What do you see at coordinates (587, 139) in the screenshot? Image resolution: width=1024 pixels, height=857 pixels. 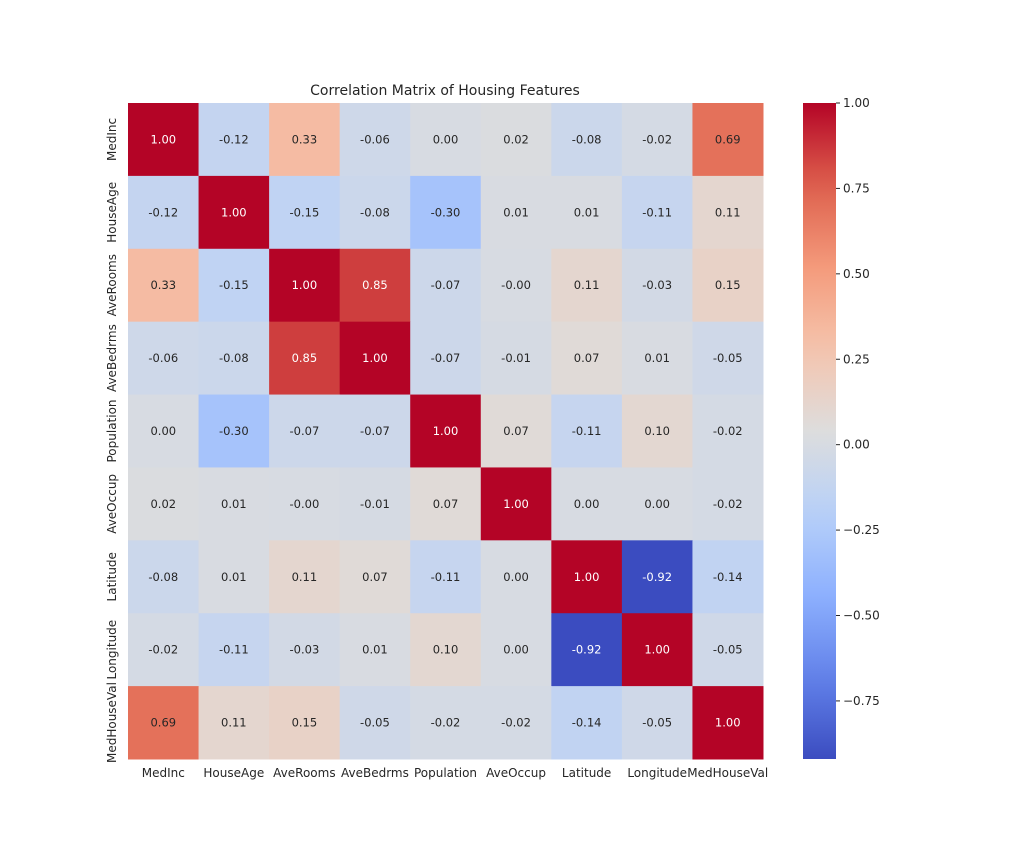 I see `cell-label-MedInc-Latitude: -0.08` at bounding box center [587, 139].